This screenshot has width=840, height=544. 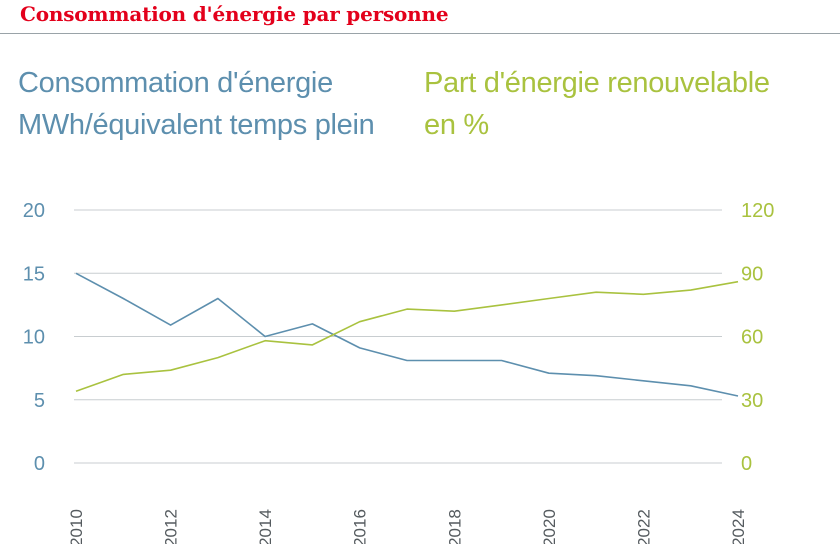 What do you see at coordinates (643, 526) in the screenshot?
I see `x-tick-label: 2022` at bounding box center [643, 526].